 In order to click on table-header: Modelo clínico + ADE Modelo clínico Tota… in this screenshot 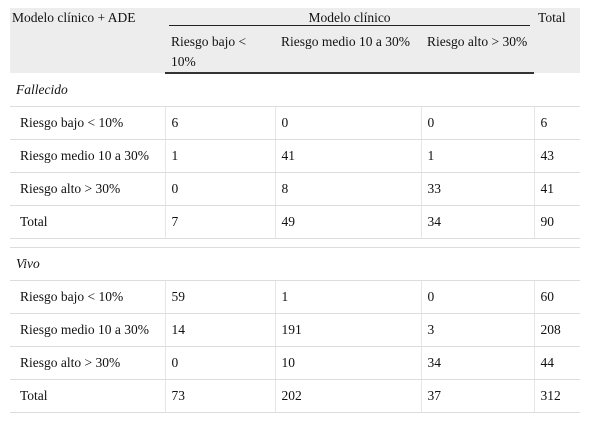, I will do `click(295, 41)`.